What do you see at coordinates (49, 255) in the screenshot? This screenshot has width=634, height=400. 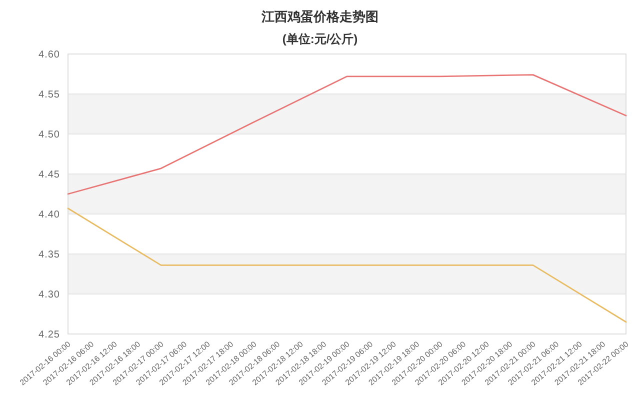 I see `ytick: 4.35` at bounding box center [49, 255].